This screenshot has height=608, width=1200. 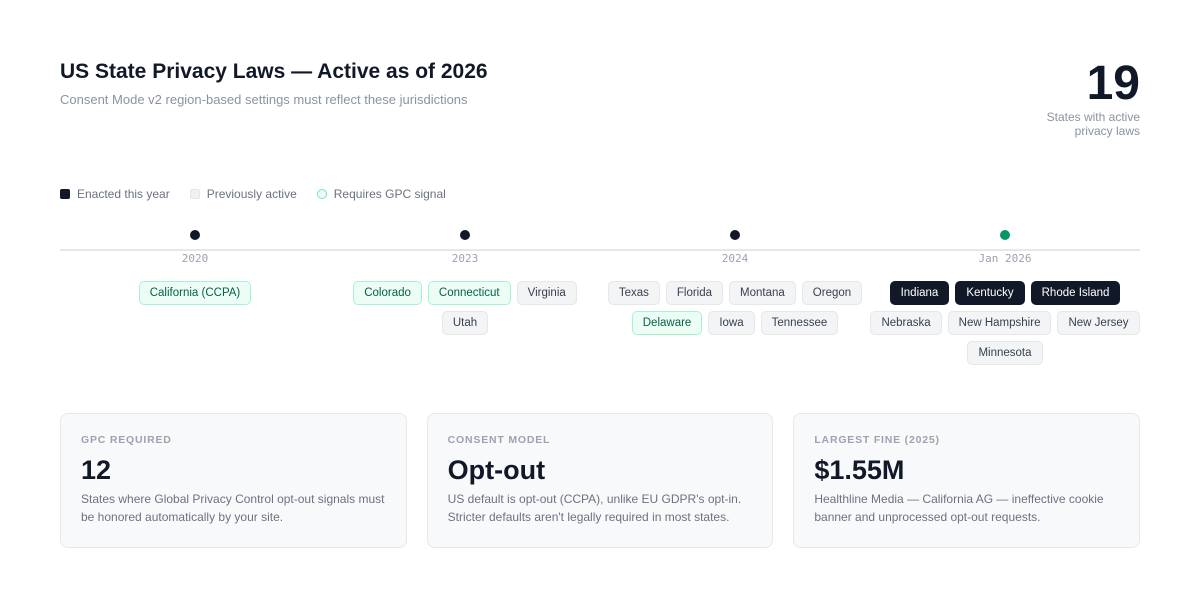 I want to click on state-group-2023: Colorado Connecticut Virginia Utah, so click(x=465, y=308).